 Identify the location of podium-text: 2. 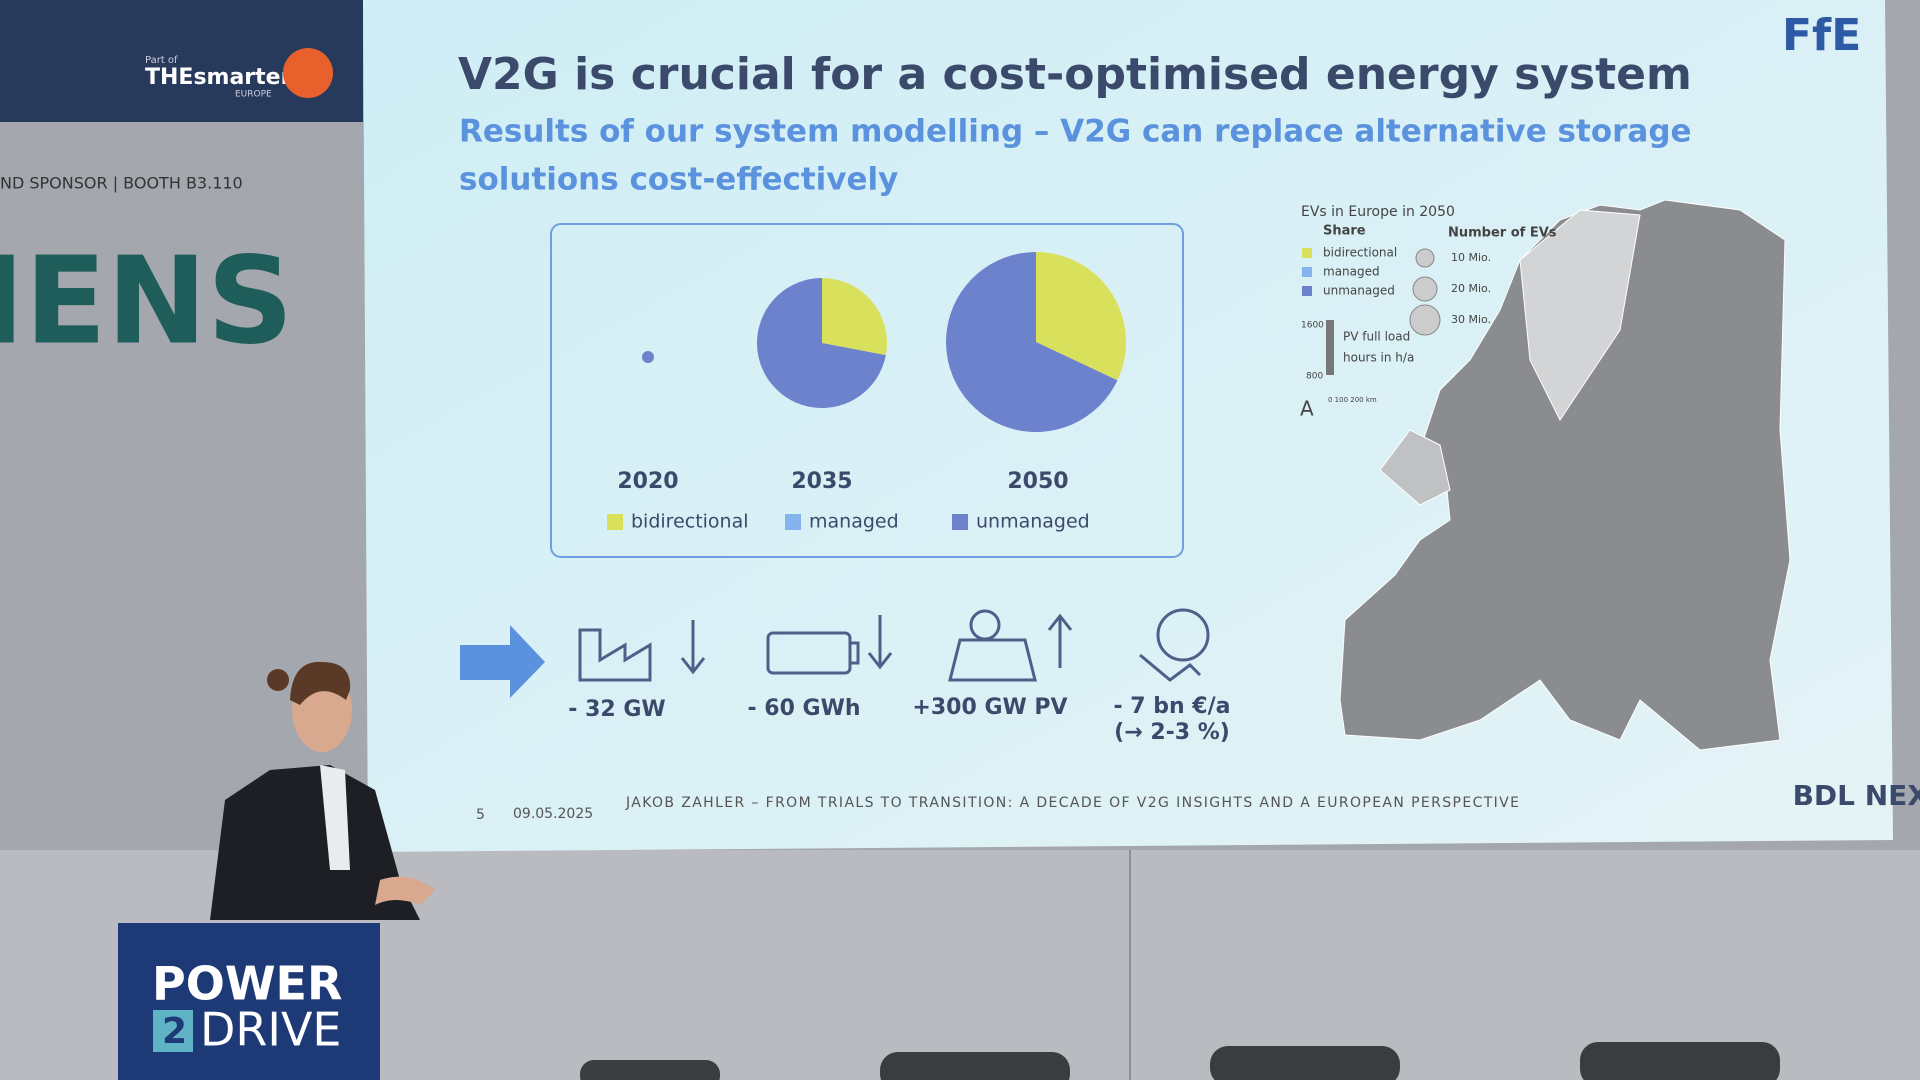
(174, 1031).